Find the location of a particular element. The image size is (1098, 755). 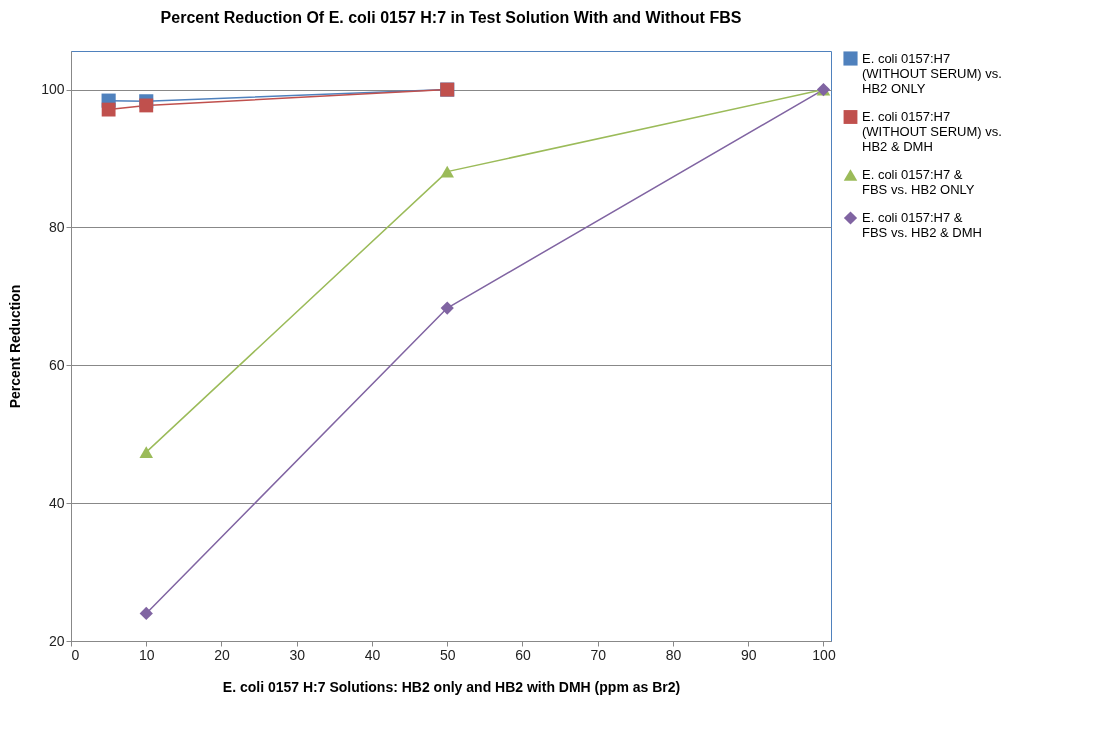

legend-label: E. coli 0157:H7 & FBS vs. HB2 ONLY is located at coordinates (918, 182).